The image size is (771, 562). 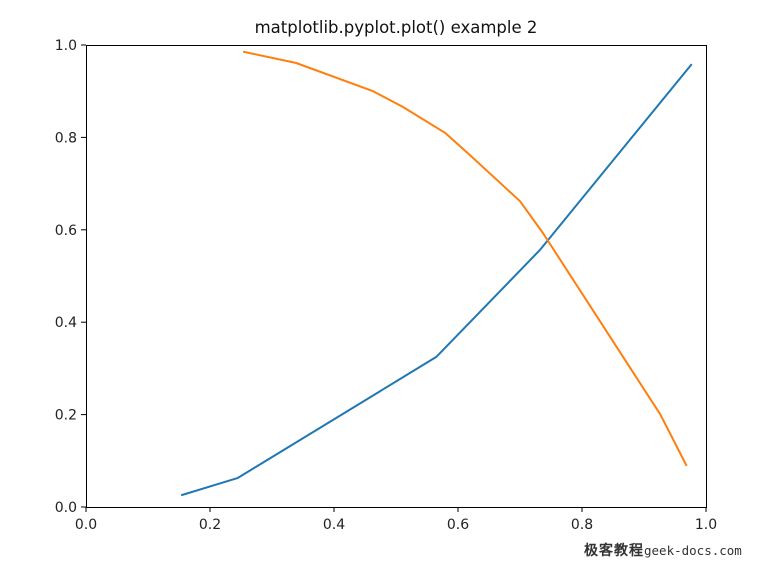 I want to click on x-tick-label: 0.0, so click(x=86, y=525).